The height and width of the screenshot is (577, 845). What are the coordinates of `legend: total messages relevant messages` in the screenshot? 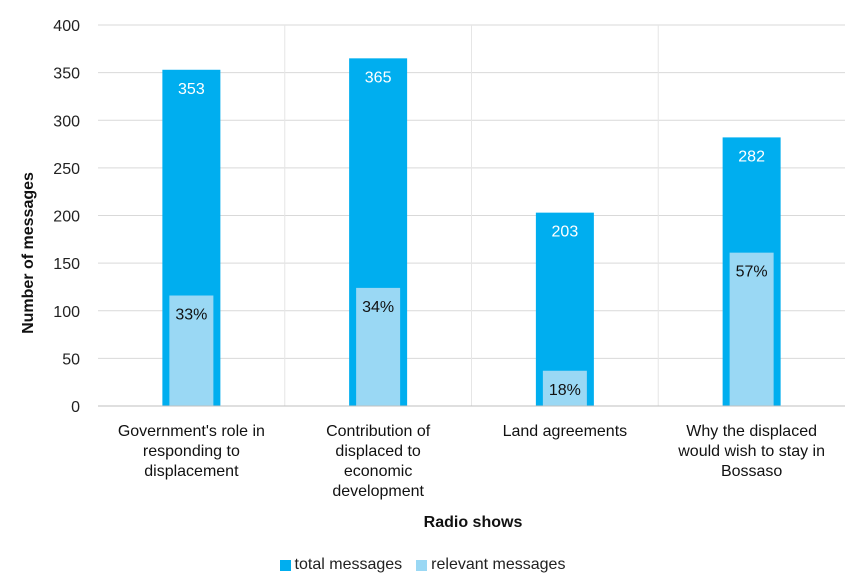 It's located at (422, 565).